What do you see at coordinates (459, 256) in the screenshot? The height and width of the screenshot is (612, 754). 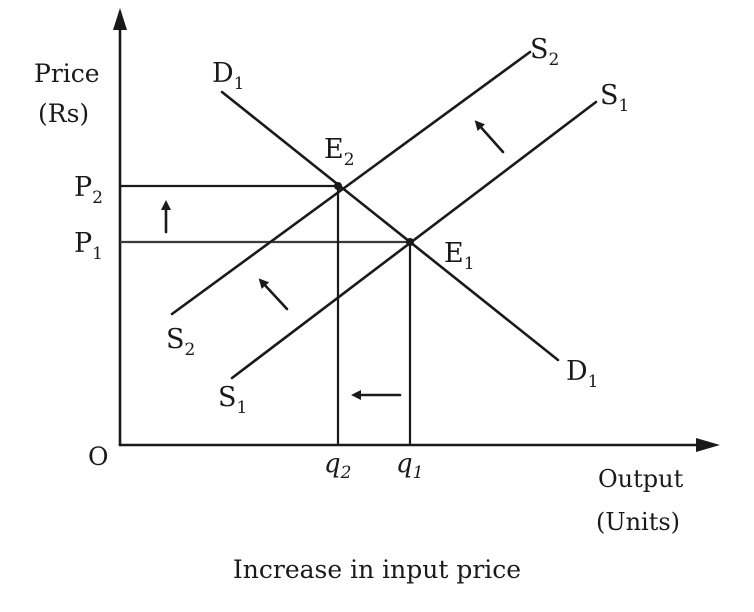 I see `equilibrium-label-e1: E1` at bounding box center [459, 256].